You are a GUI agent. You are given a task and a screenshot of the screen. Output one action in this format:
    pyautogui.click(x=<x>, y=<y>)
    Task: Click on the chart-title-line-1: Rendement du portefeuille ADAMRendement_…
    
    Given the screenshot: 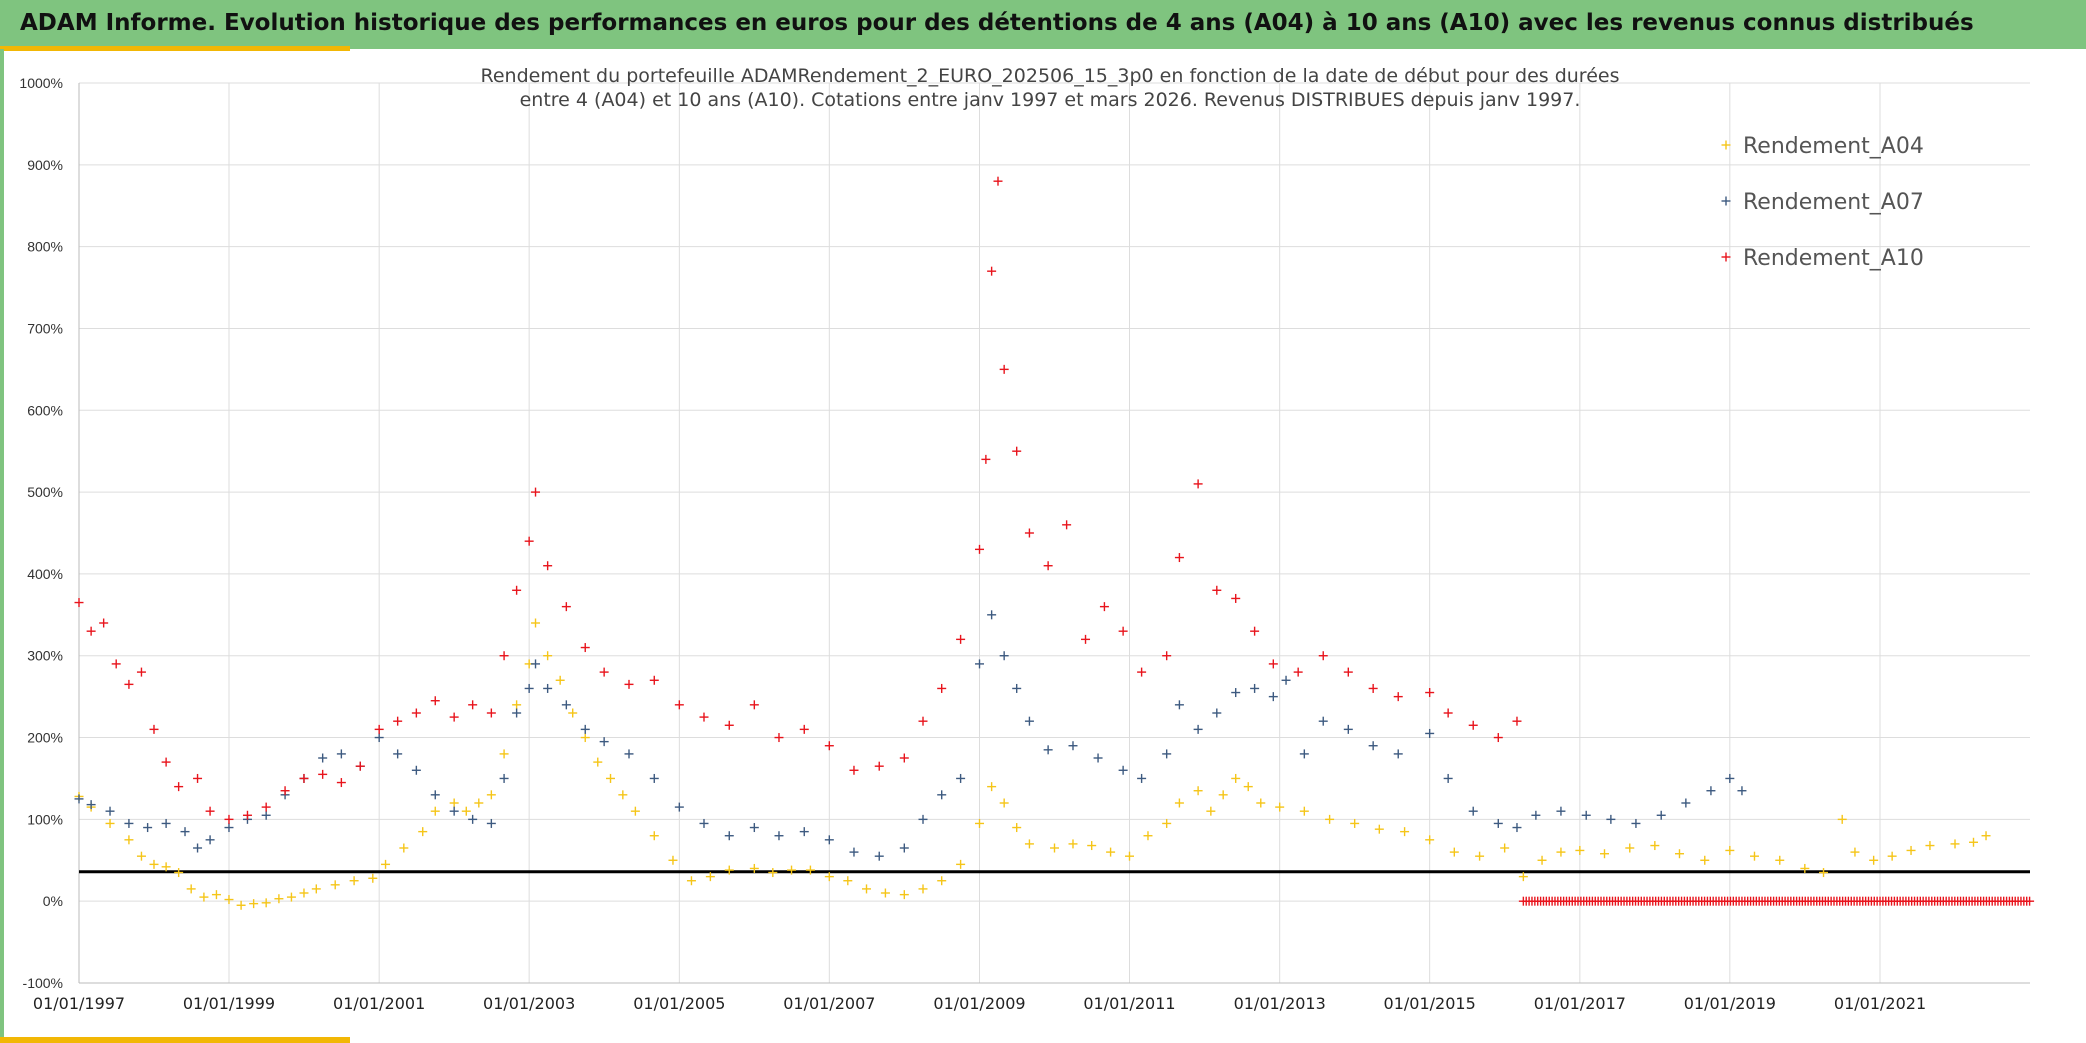 What is the action you would take?
    pyautogui.click(x=1050, y=76)
    